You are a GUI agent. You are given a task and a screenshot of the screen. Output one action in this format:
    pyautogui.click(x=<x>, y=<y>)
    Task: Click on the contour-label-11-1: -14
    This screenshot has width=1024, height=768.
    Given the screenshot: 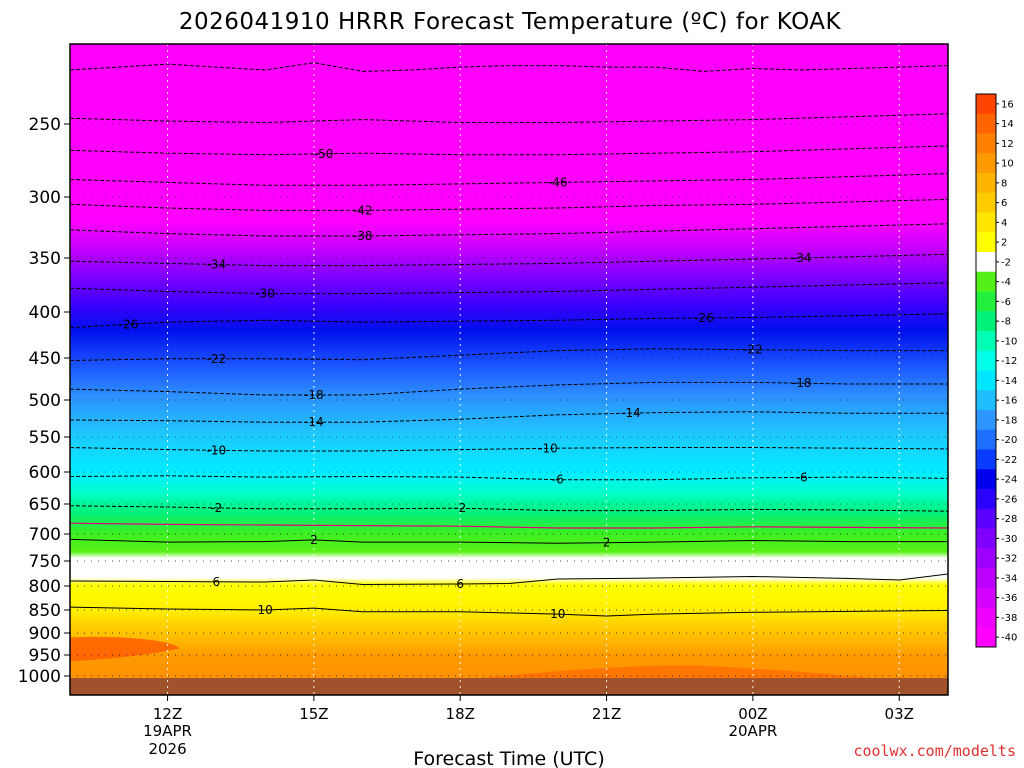 What is the action you would take?
    pyautogui.click(x=631, y=413)
    